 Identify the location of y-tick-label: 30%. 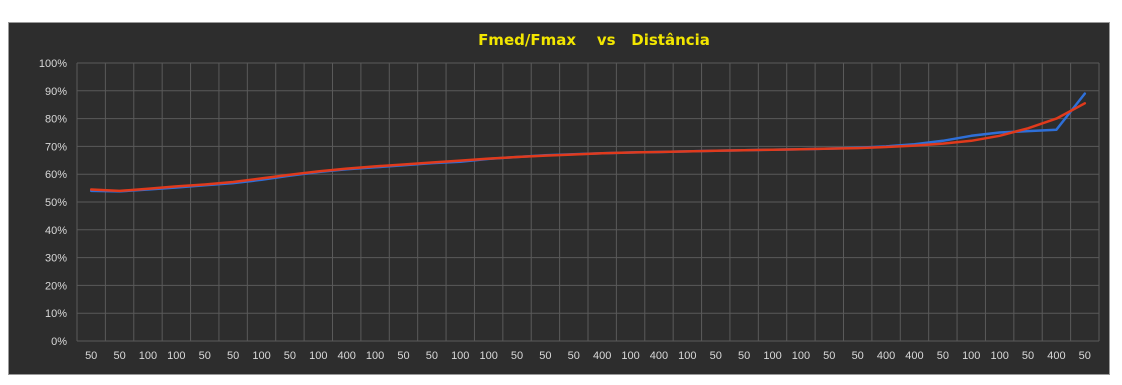
(56, 259).